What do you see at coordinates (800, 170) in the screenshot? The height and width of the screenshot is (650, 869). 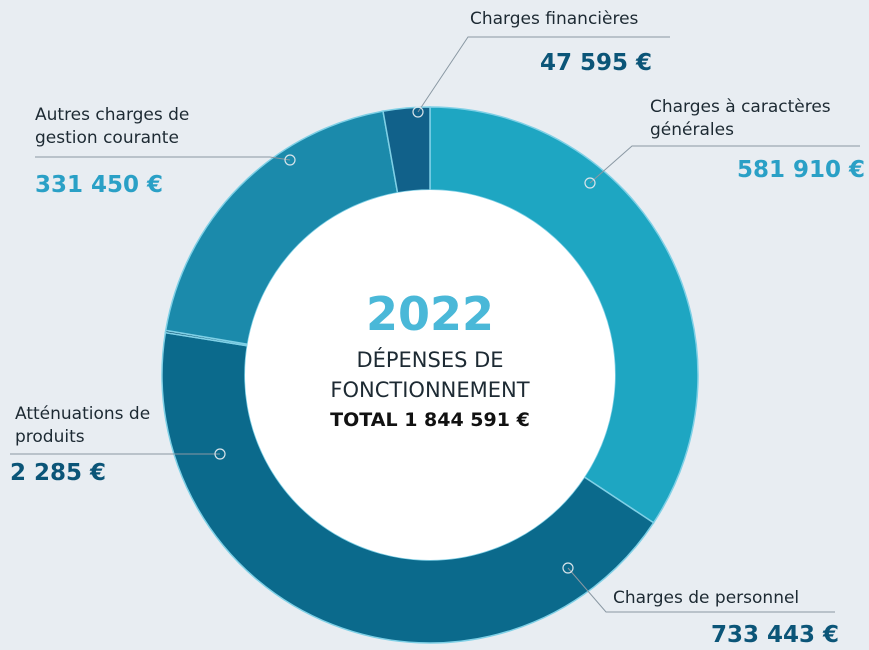 I see `value-label: 581 910 €` at bounding box center [800, 170].